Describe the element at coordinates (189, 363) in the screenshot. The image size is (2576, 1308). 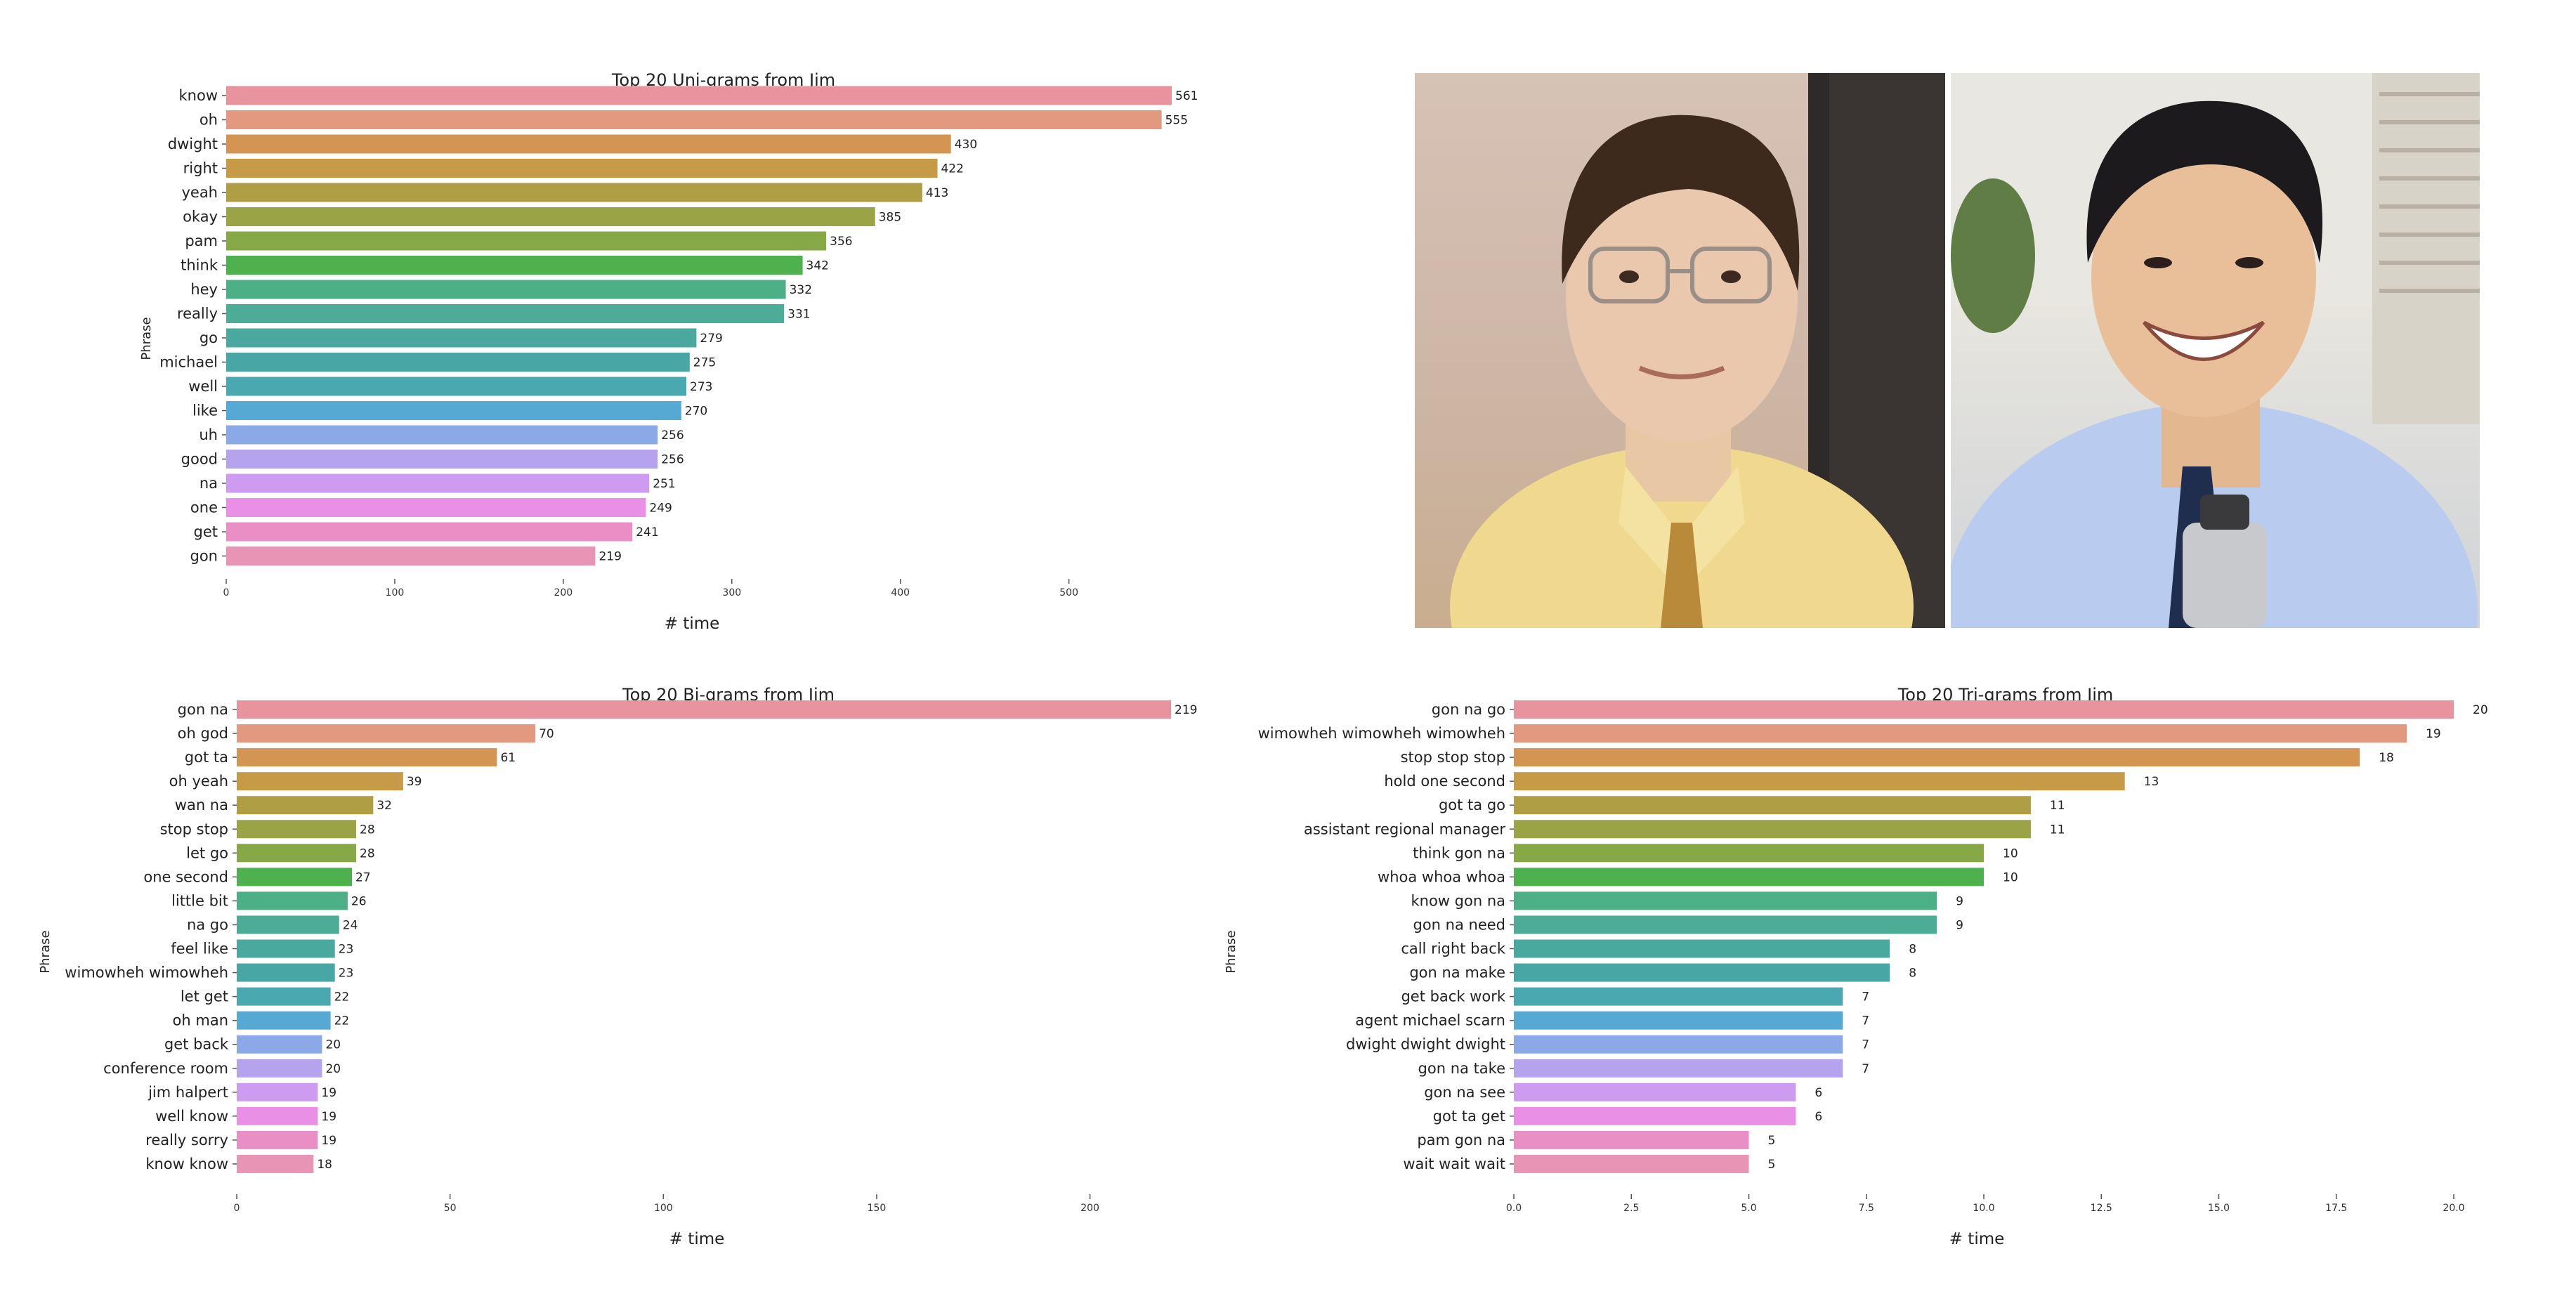
I see `category-label: michael` at that location.